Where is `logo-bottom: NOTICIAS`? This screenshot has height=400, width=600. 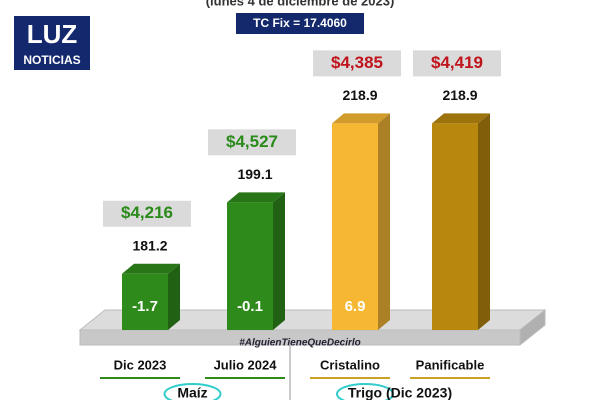 logo-bottom: NOTICIAS is located at coordinates (51, 60).